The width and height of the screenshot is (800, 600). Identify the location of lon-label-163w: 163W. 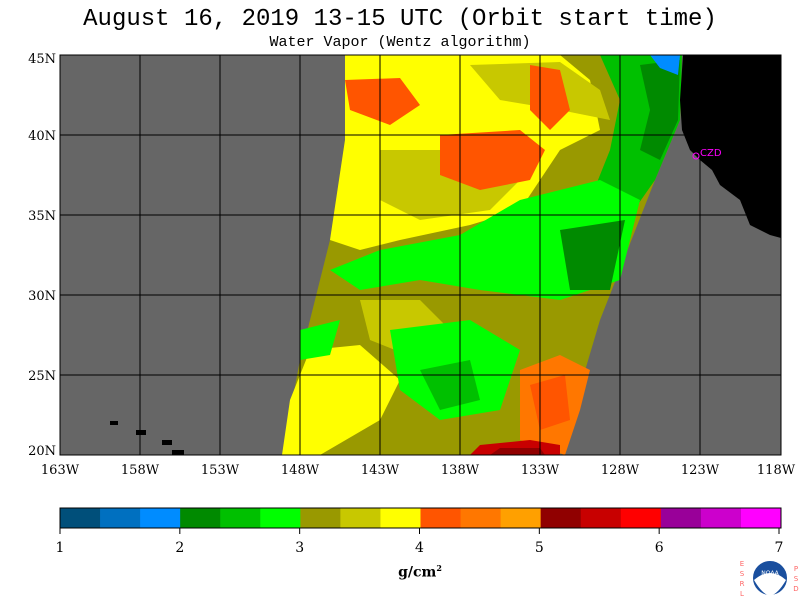
(60, 470).